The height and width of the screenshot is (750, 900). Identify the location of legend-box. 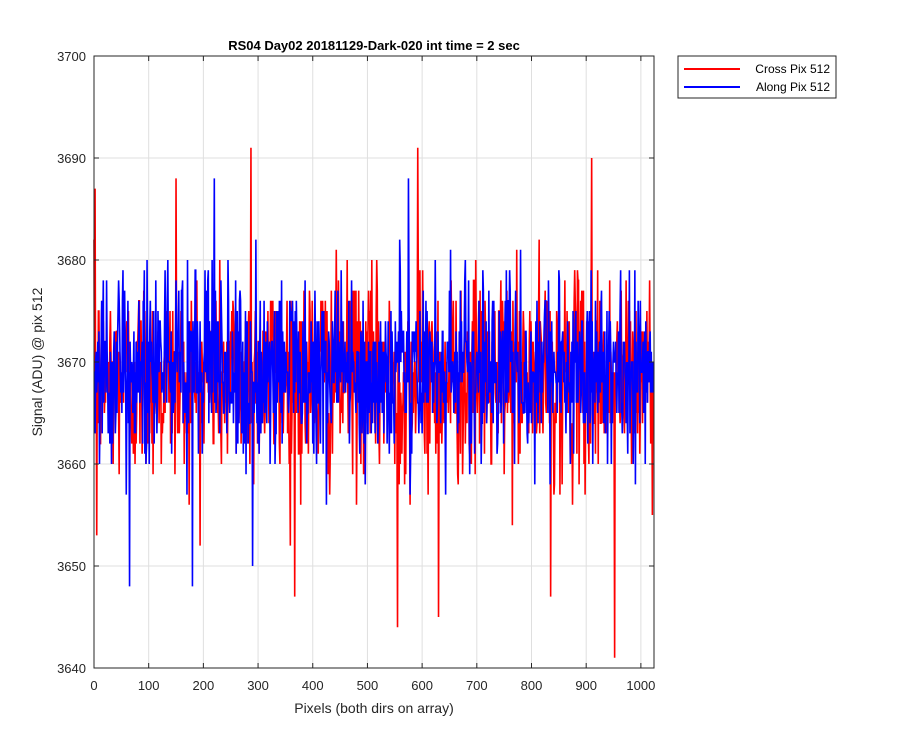
(757, 77).